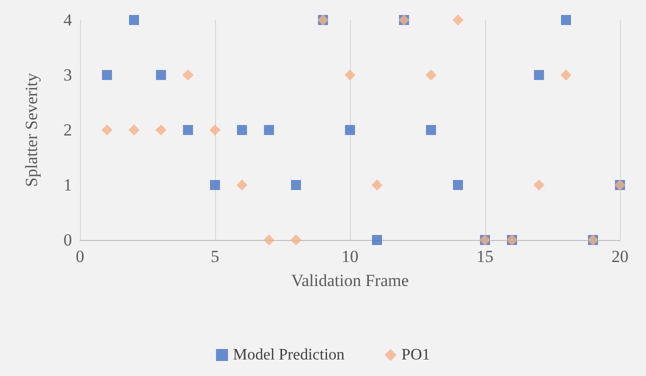 Image resolution: width=646 pixels, height=376 pixels. What do you see at coordinates (31, 129) in the screenshot?
I see `y-axis-title: Splatter Severity` at bounding box center [31, 129].